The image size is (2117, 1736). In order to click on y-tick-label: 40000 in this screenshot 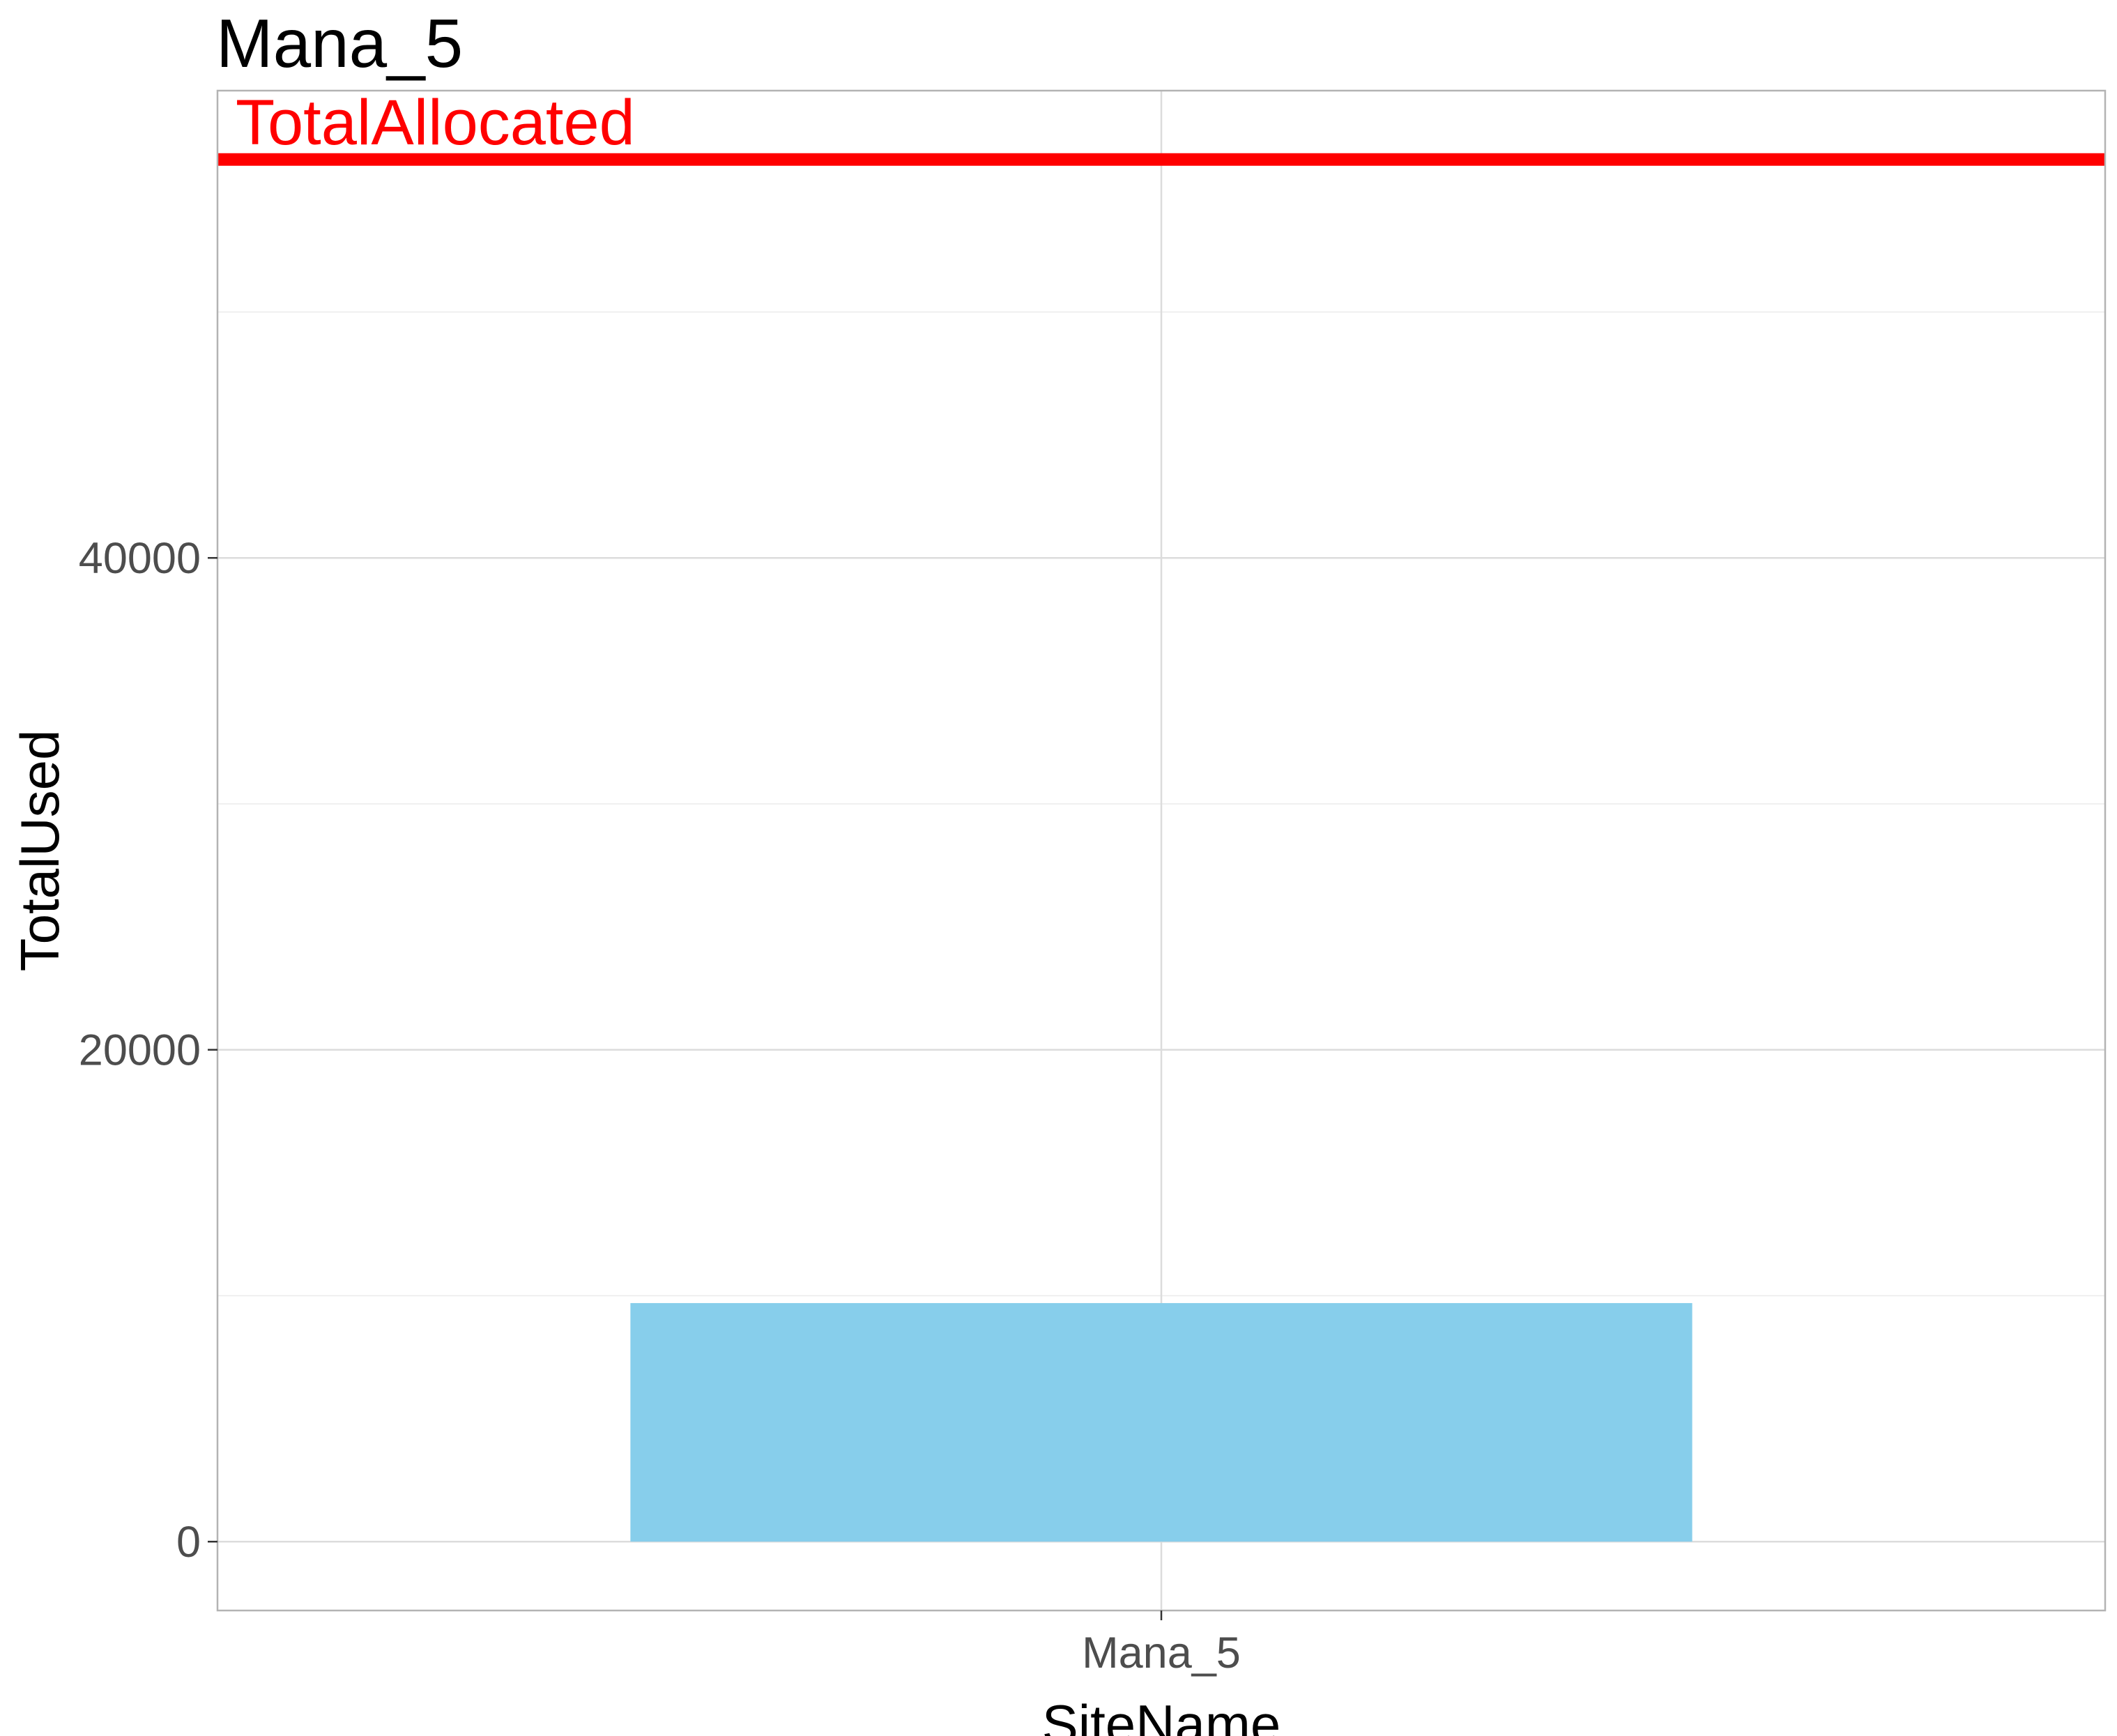, I will do `click(140, 559)`.